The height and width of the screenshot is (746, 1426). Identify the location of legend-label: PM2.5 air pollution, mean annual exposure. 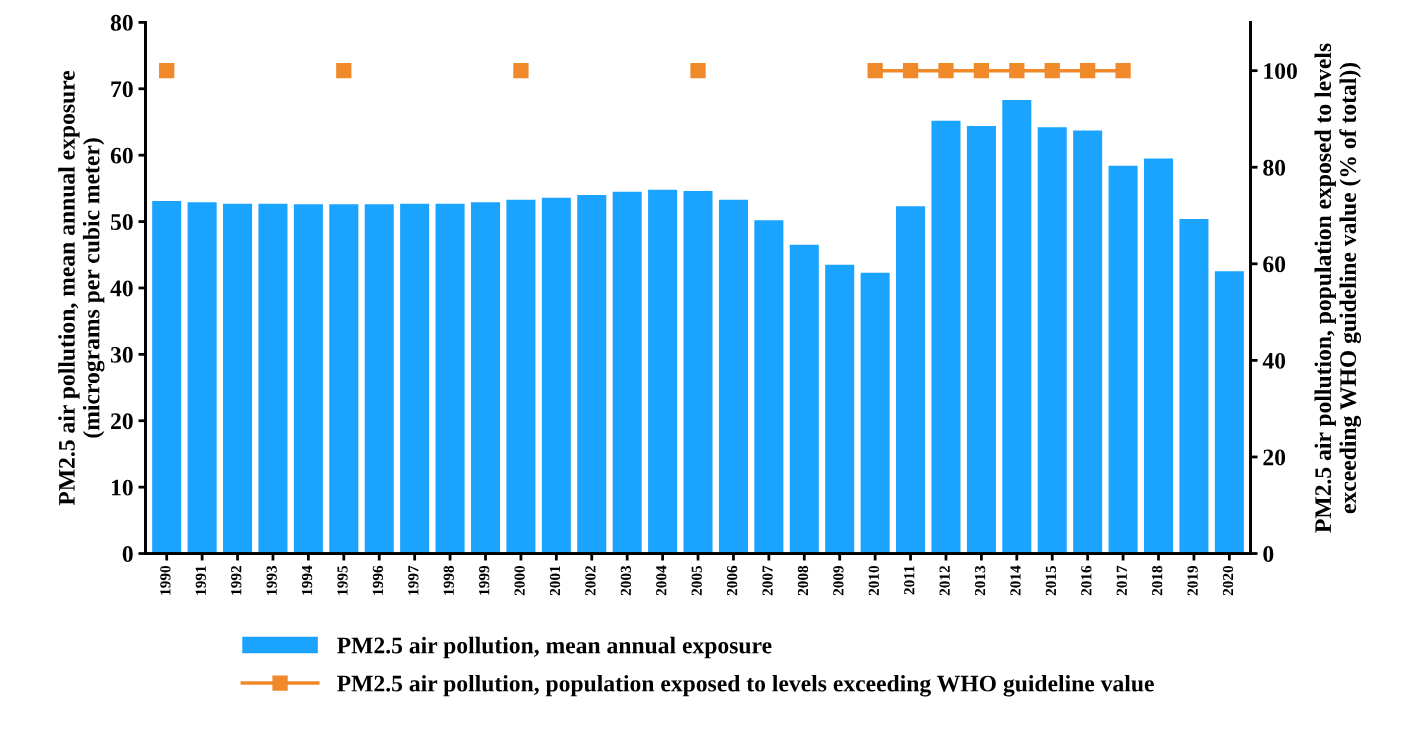
(554, 647).